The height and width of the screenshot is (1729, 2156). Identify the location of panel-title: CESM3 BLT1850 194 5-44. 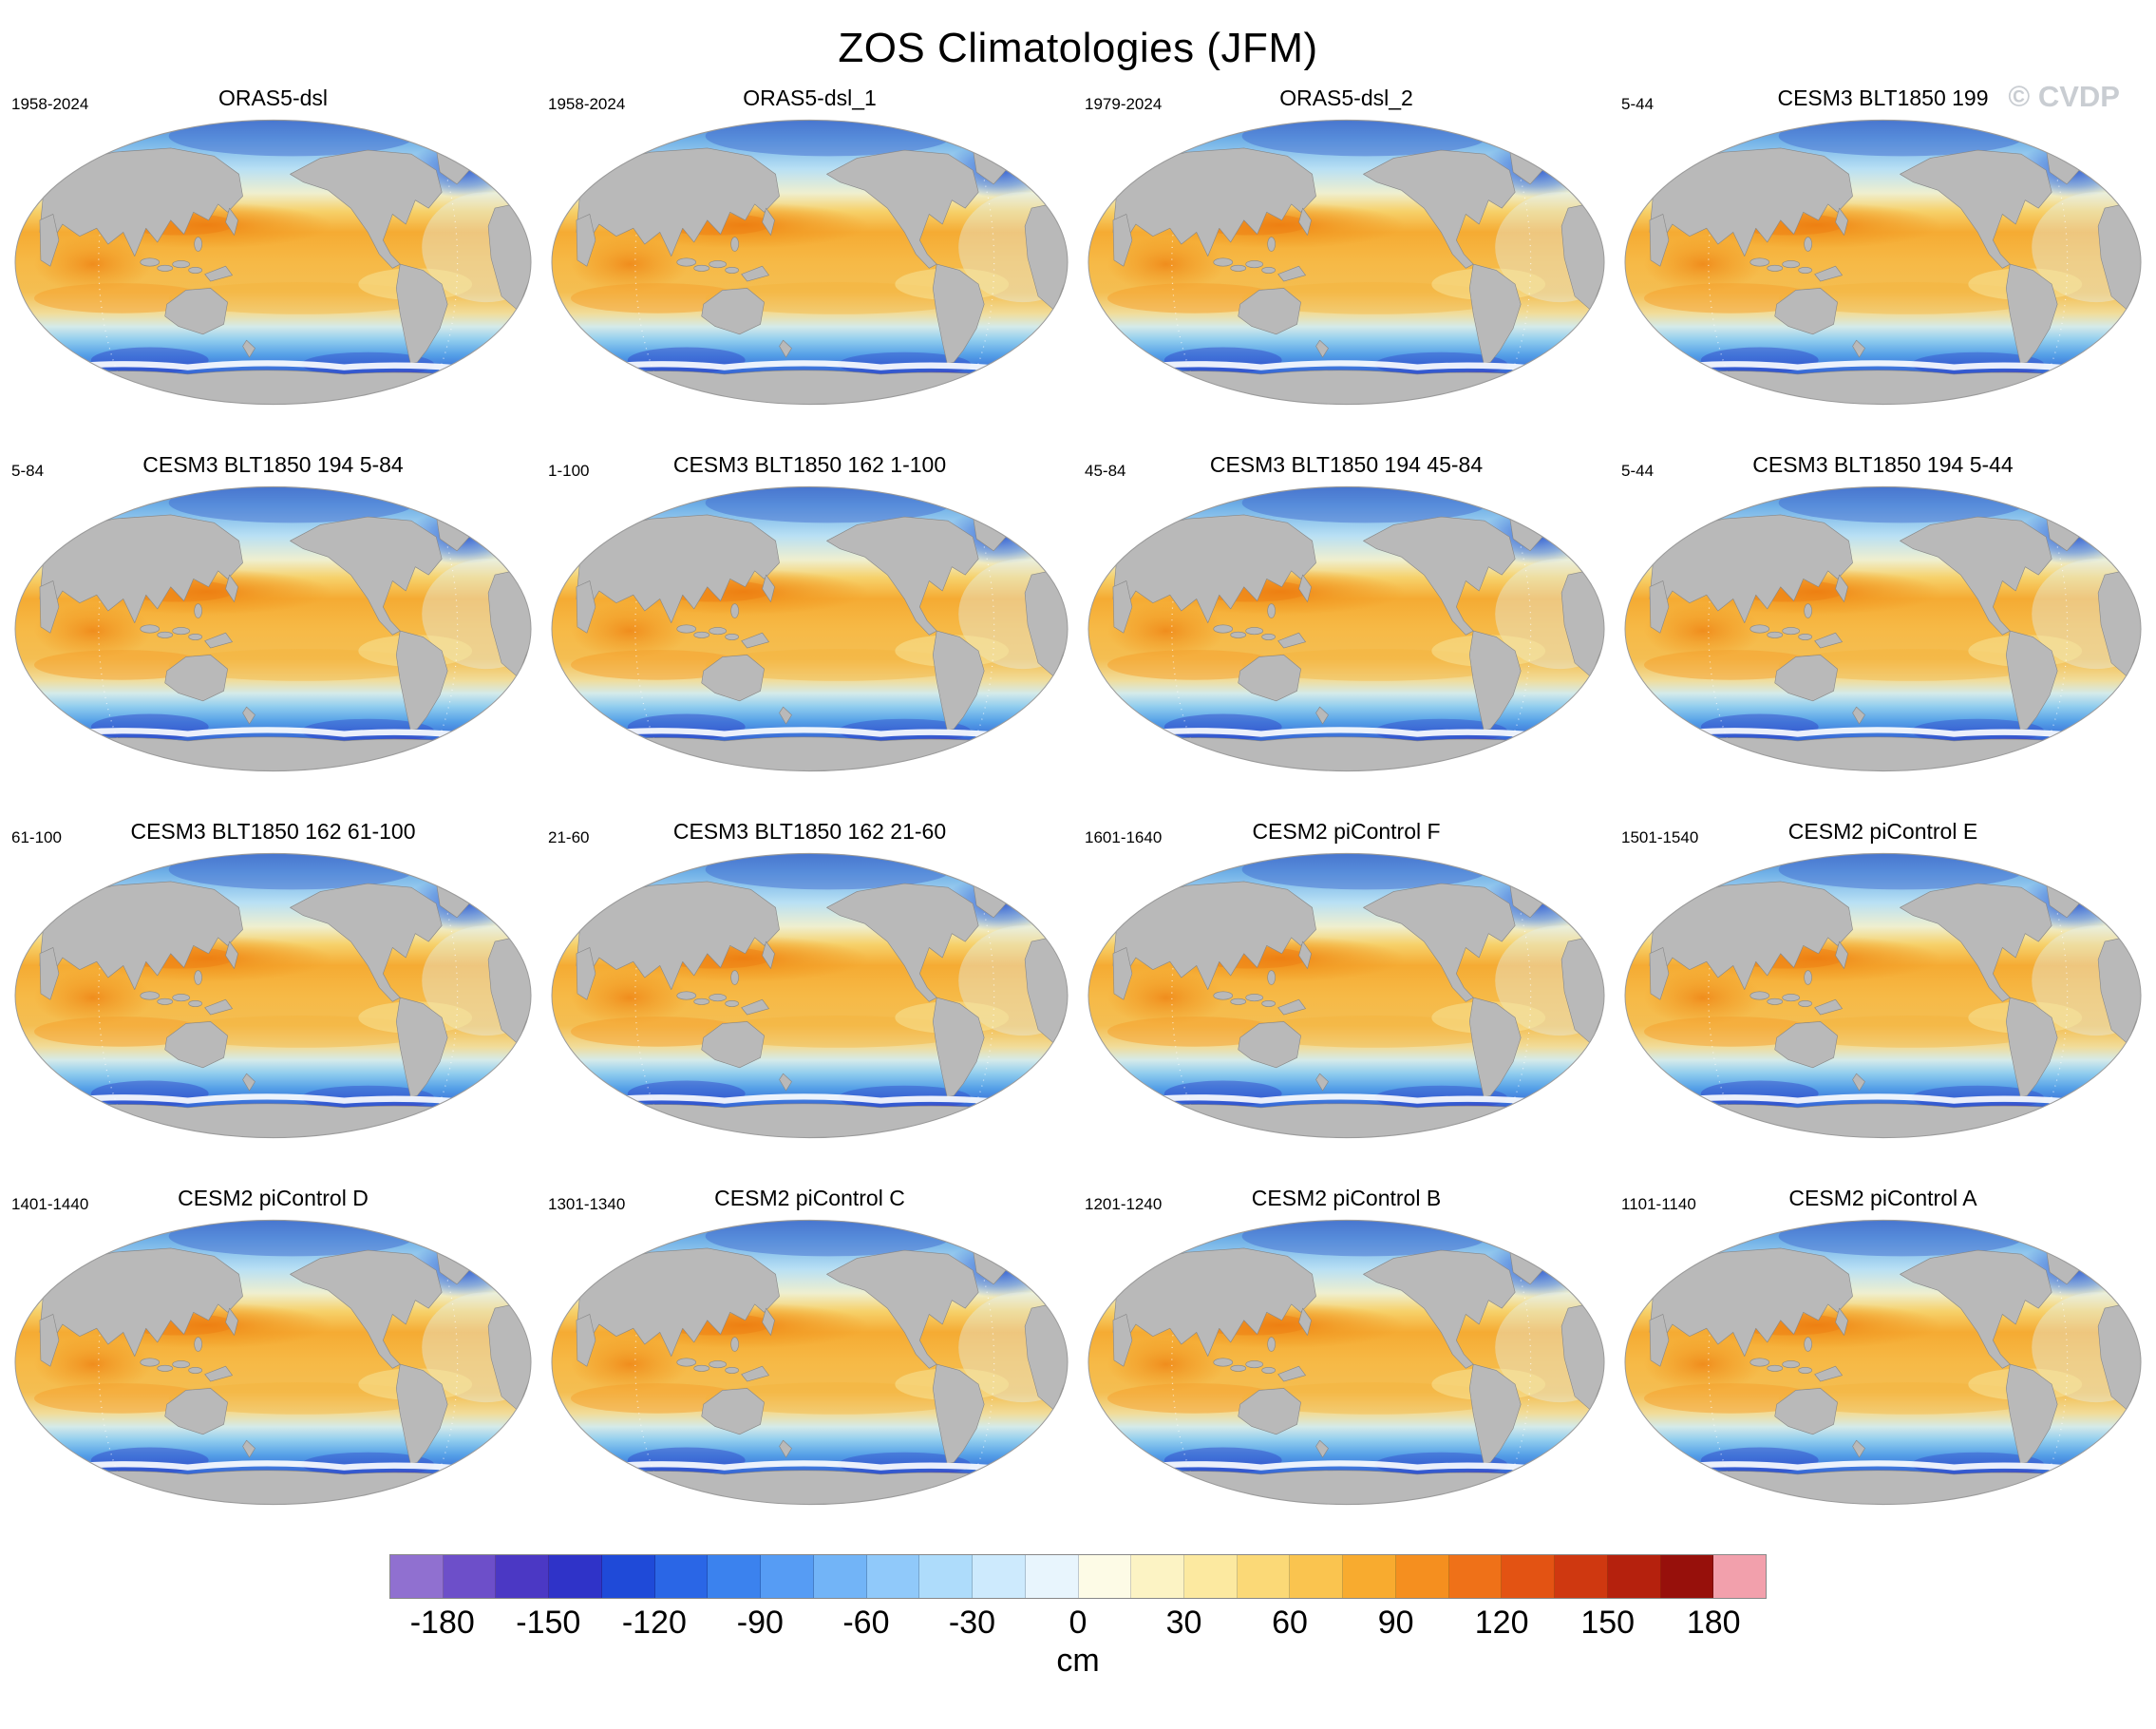
(1883, 464).